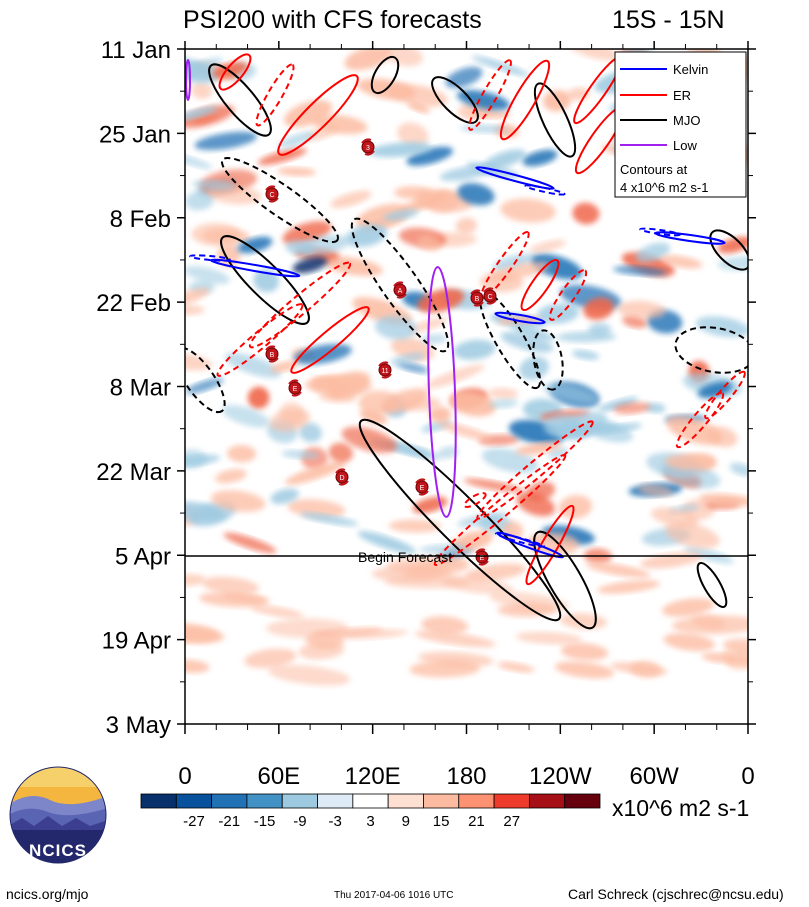  Describe the element at coordinates (272, 355) in the screenshot. I see `storm-marker-label: B` at that location.